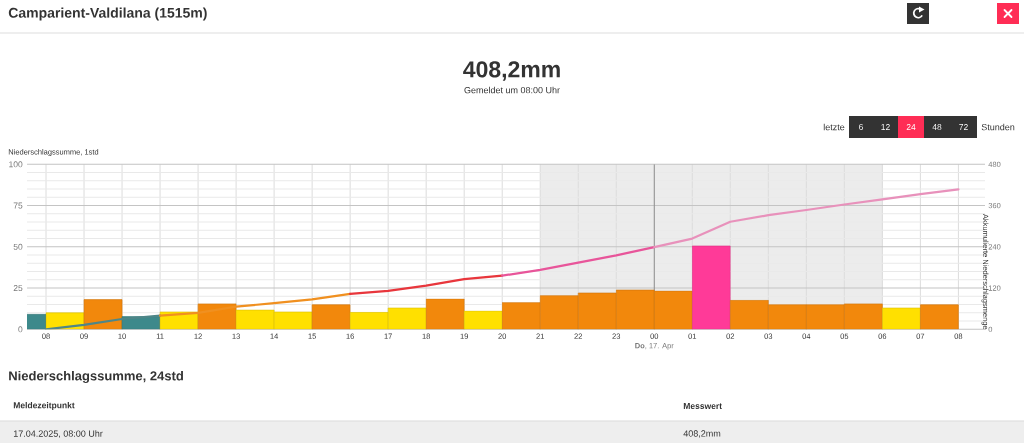 This screenshot has width=1024, height=443. What do you see at coordinates (44, 406) in the screenshot?
I see `text: Meldezeitpunkt` at bounding box center [44, 406].